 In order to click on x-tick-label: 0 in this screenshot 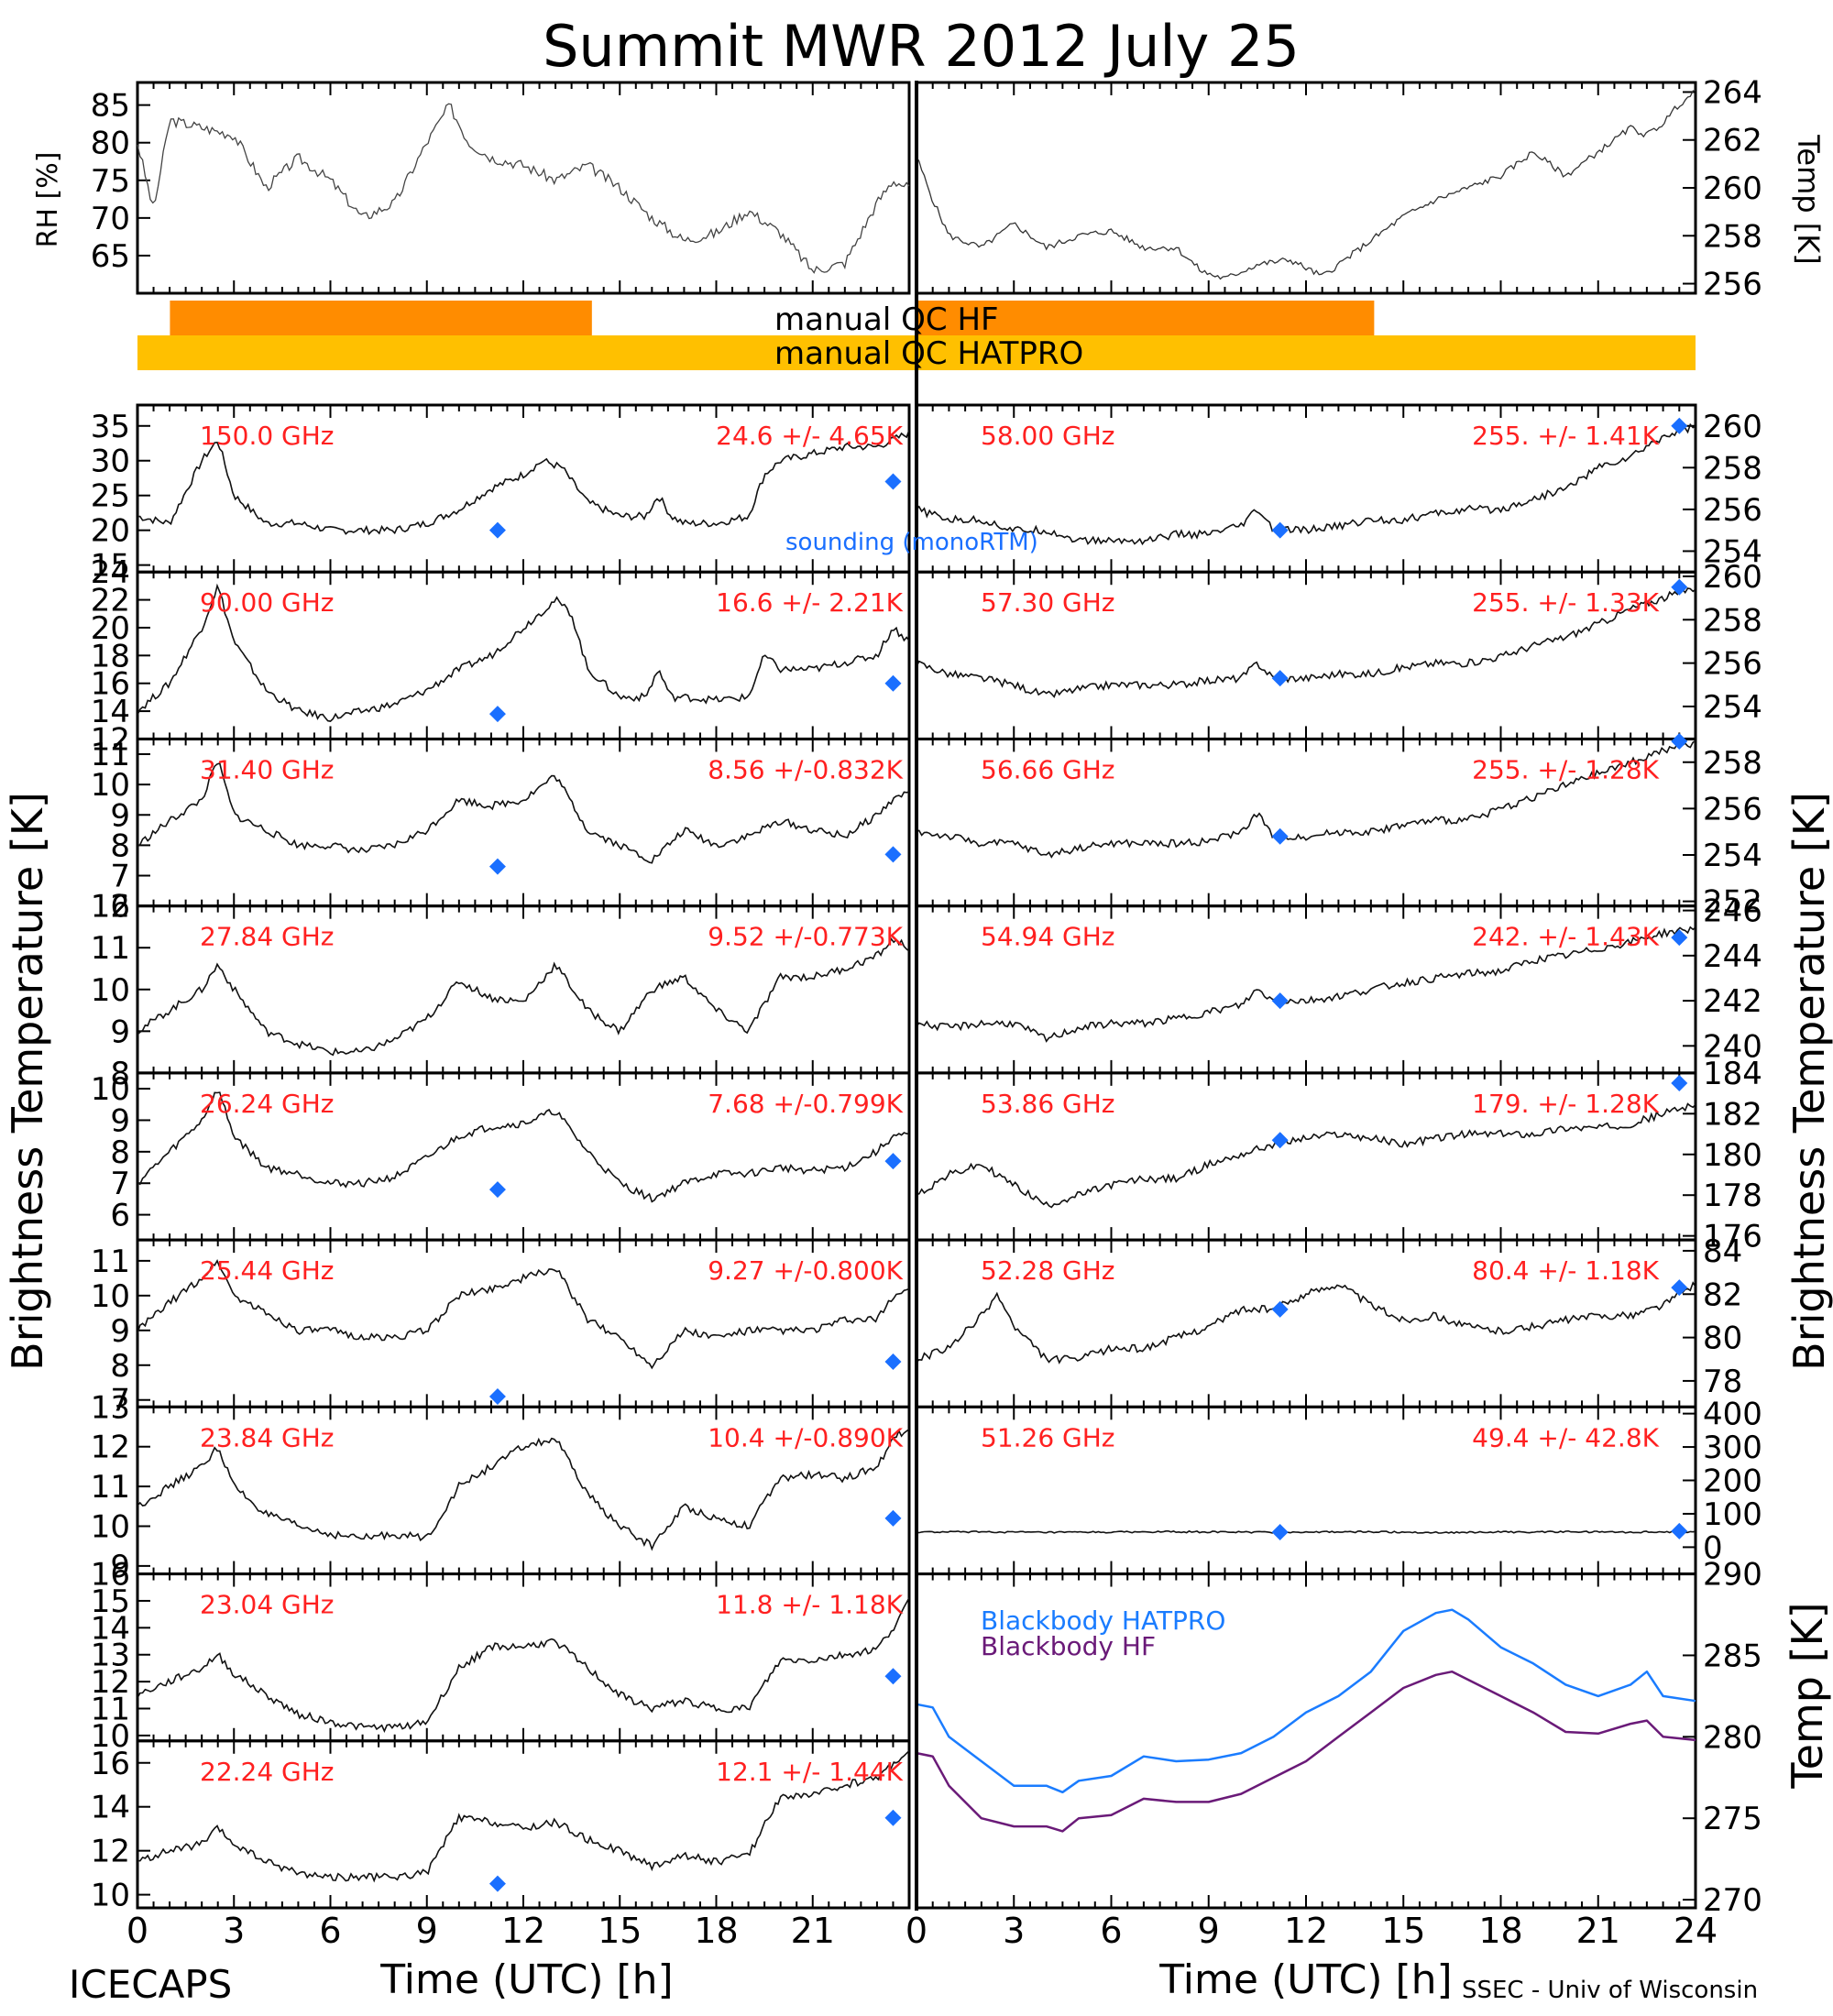, I will do `click(916, 1931)`.